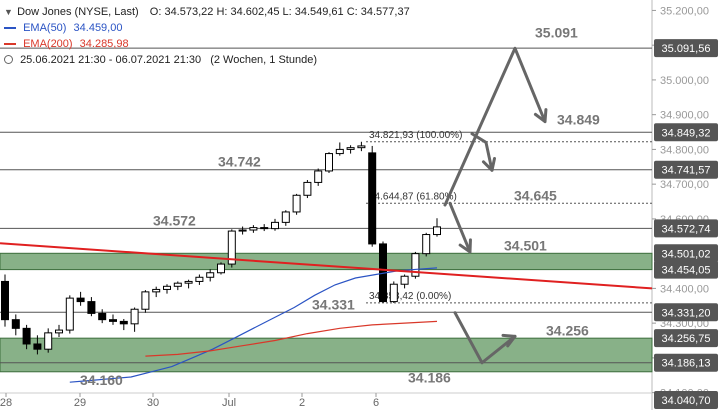 The height and width of the screenshot is (410, 720). I want to click on level-annotation: 34.256, so click(567, 330).